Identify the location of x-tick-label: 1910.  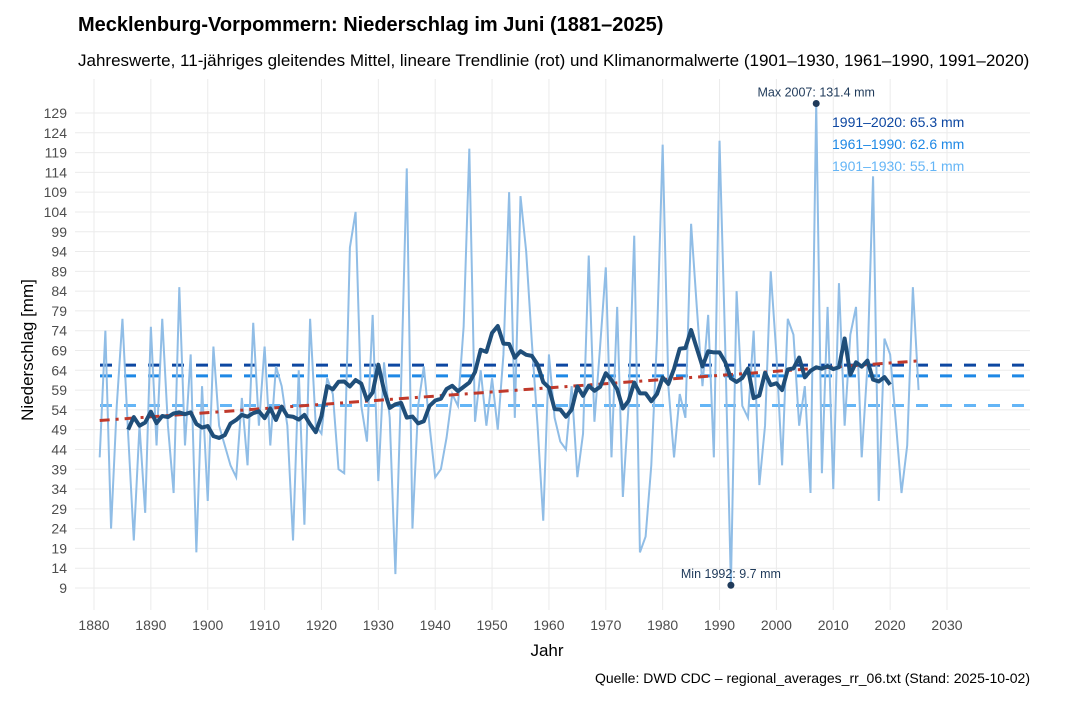
(264, 625).